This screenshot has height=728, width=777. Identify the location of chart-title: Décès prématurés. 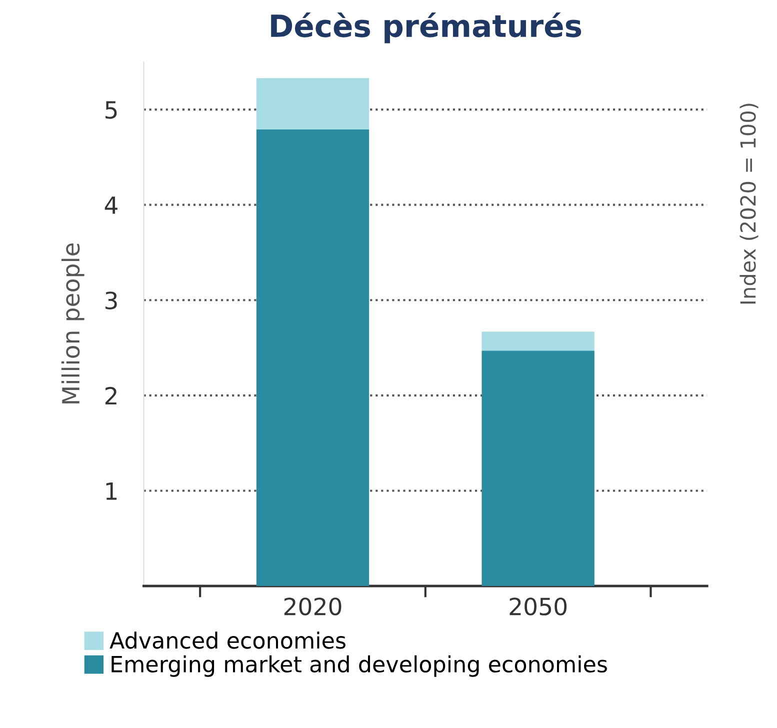
(426, 28).